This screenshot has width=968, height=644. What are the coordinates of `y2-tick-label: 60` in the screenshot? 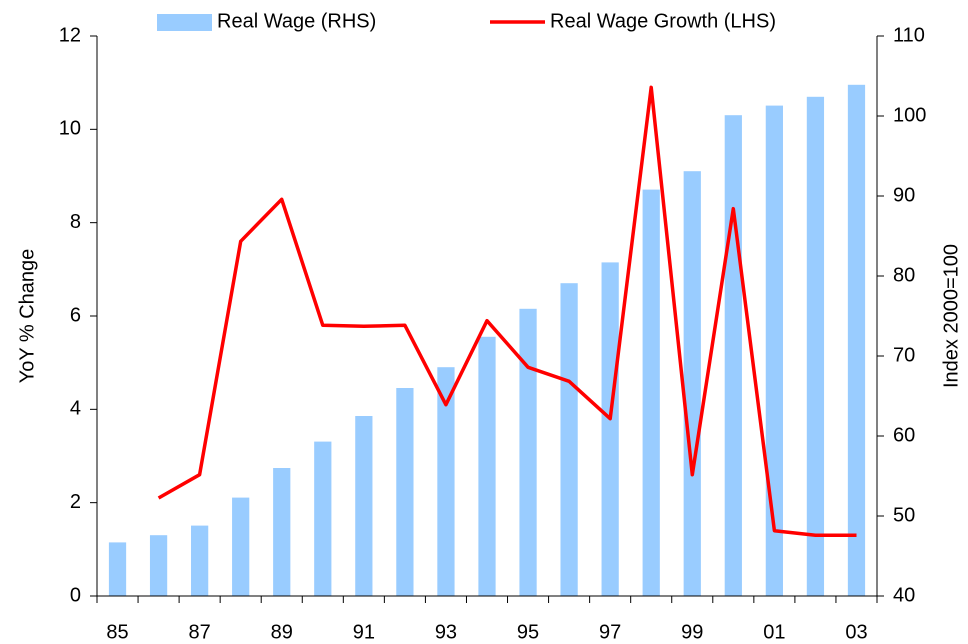 It's located at (904, 435).